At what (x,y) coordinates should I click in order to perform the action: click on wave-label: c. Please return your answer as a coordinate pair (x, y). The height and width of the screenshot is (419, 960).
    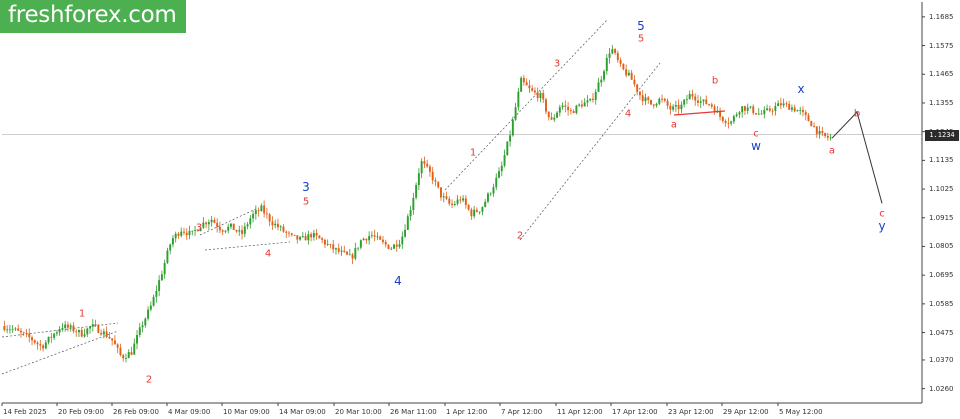
    Looking at the image, I should click on (756, 134).